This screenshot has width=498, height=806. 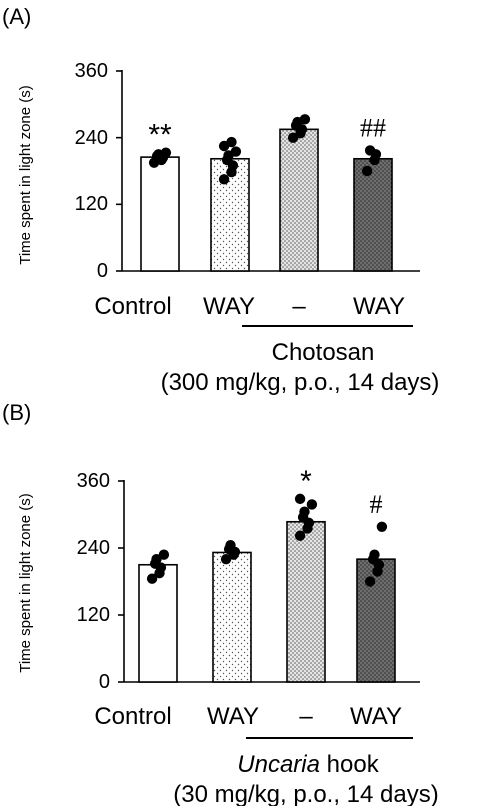 I want to click on panel-label: (A), so click(x=16, y=16).